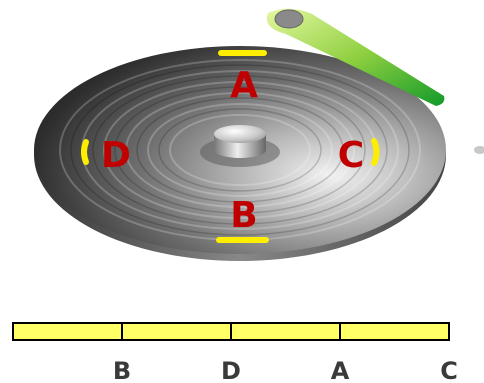 Image resolution: width=484 pixels, height=383 pixels. What do you see at coordinates (244, 85) in the screenshot?
I see `sector-label-a: A` at bounding box center [244, 85].